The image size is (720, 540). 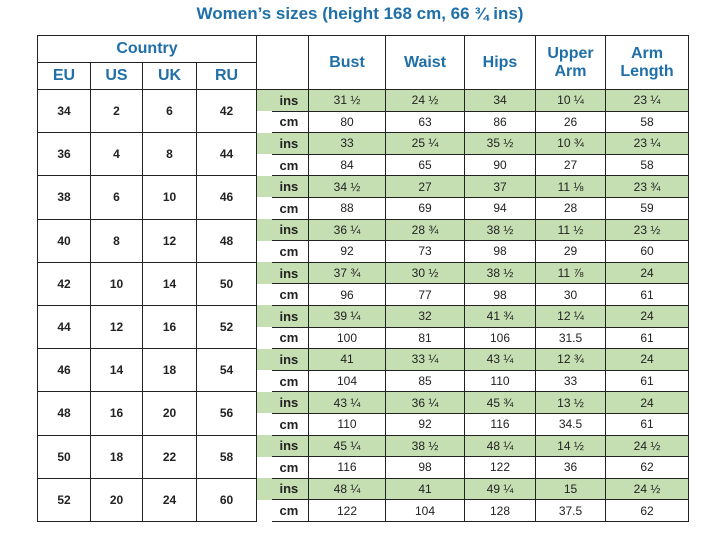 I want to click on table-row-ins: 48 16 20 56 ins 43 ¼ 36 ¼ 45 ¾ 13 ½ 24, so click(x=363, y=413).